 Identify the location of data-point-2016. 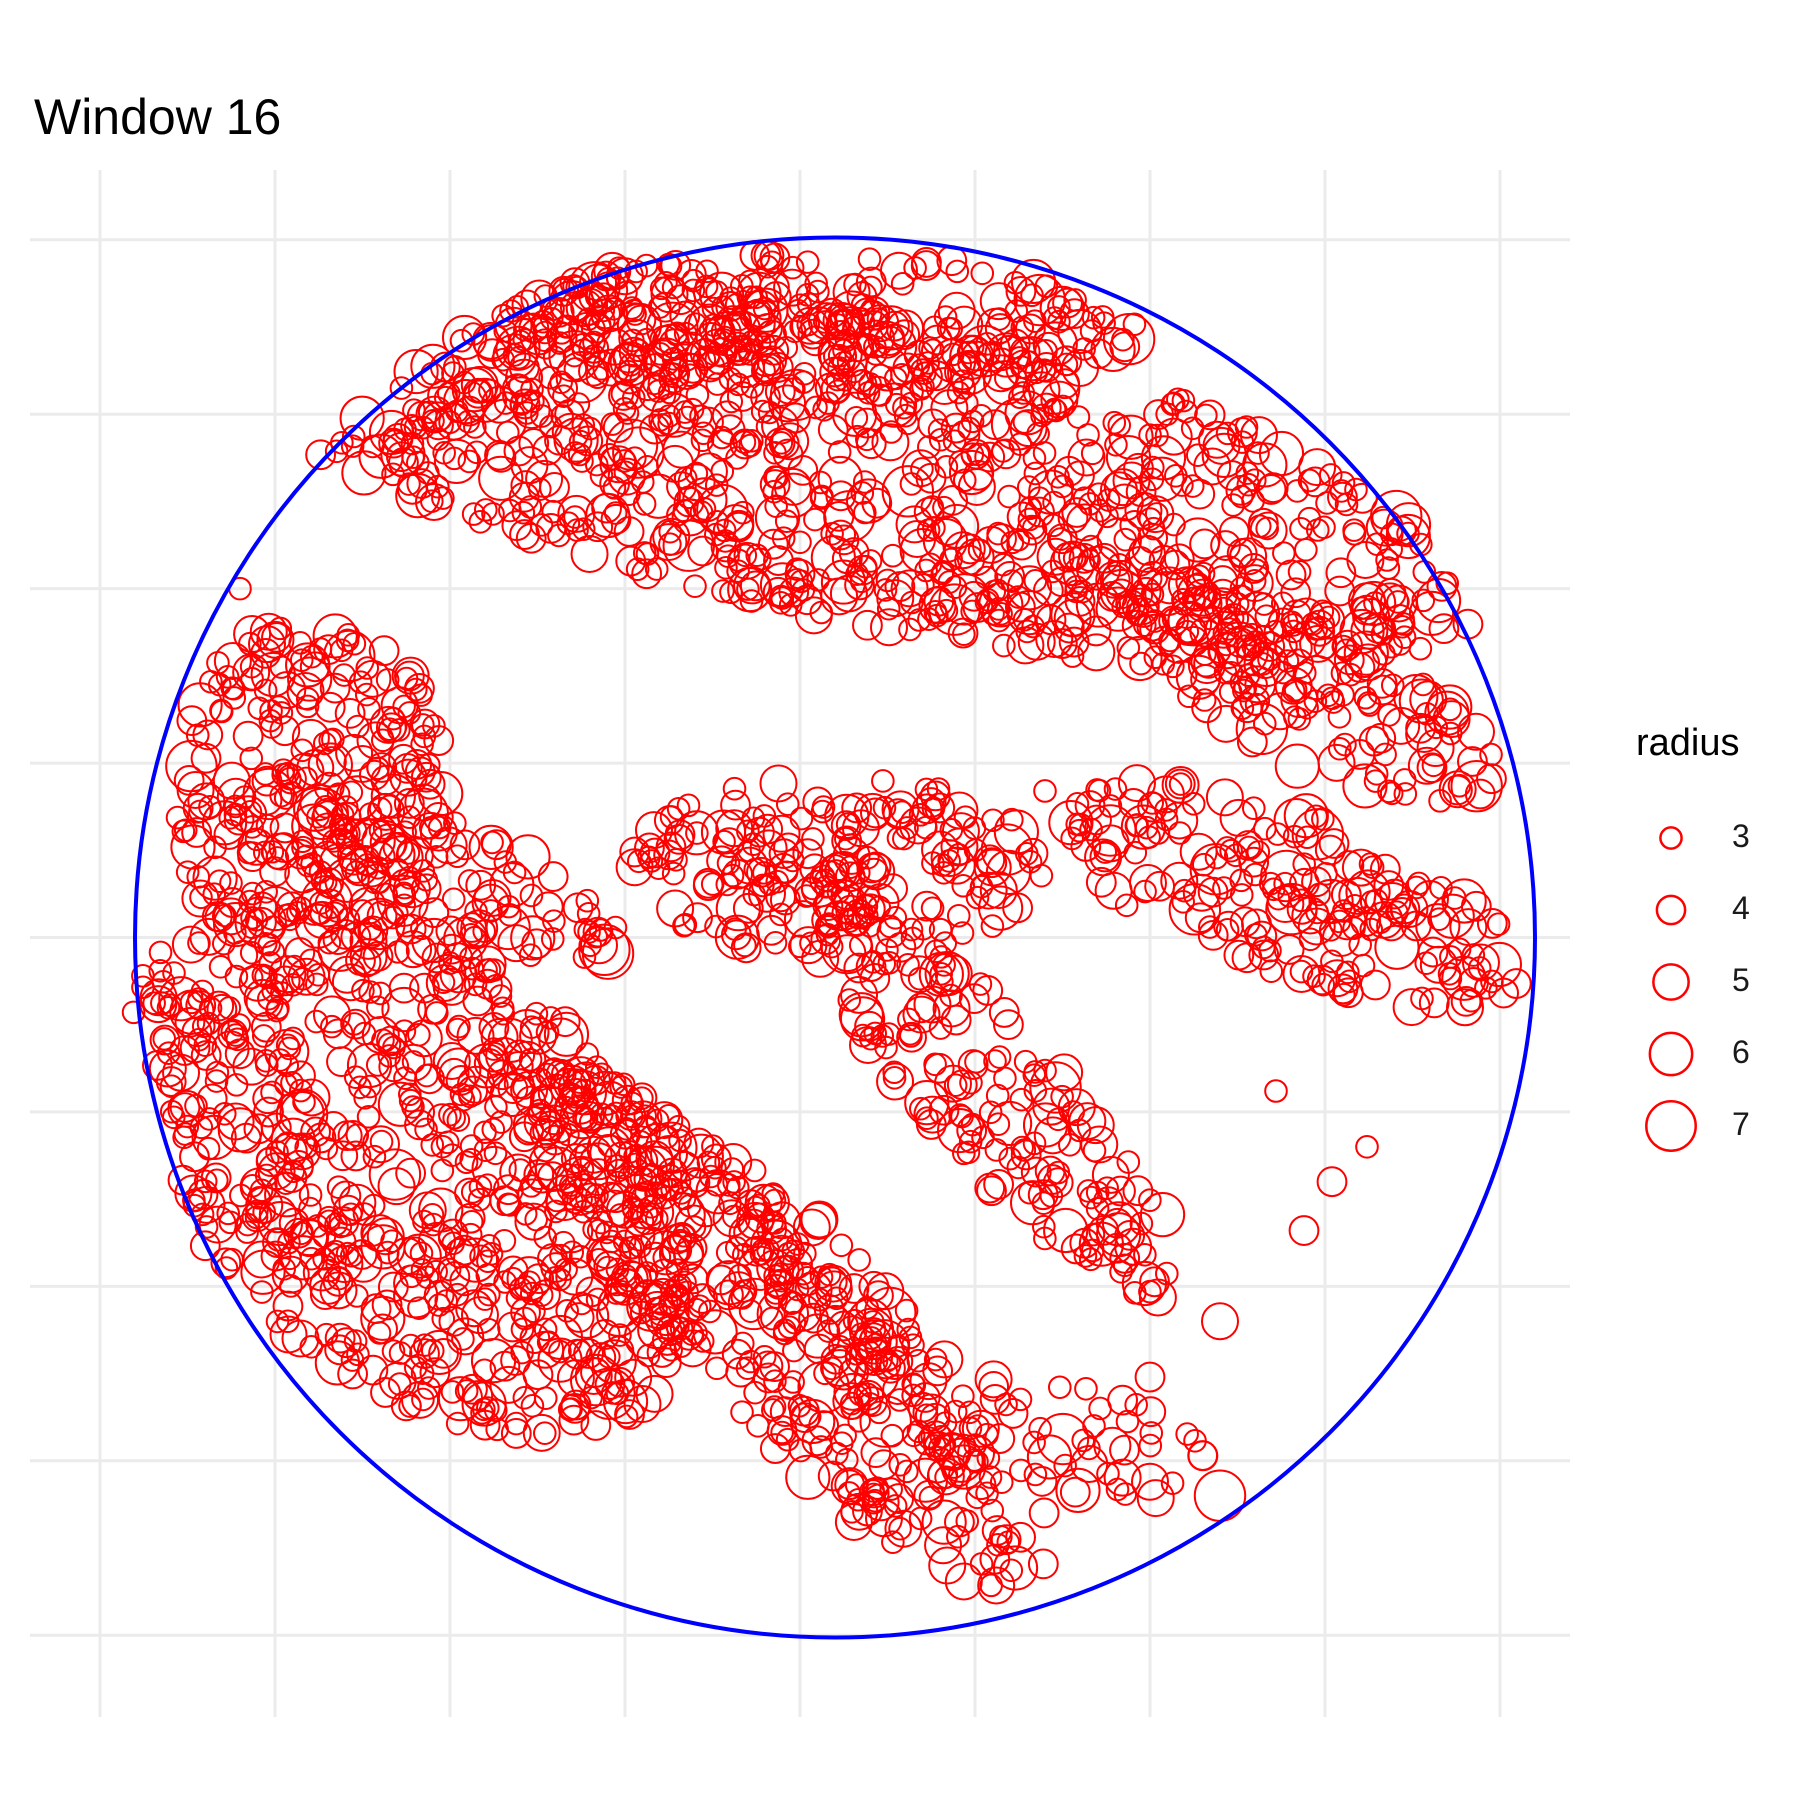
(312, 656).